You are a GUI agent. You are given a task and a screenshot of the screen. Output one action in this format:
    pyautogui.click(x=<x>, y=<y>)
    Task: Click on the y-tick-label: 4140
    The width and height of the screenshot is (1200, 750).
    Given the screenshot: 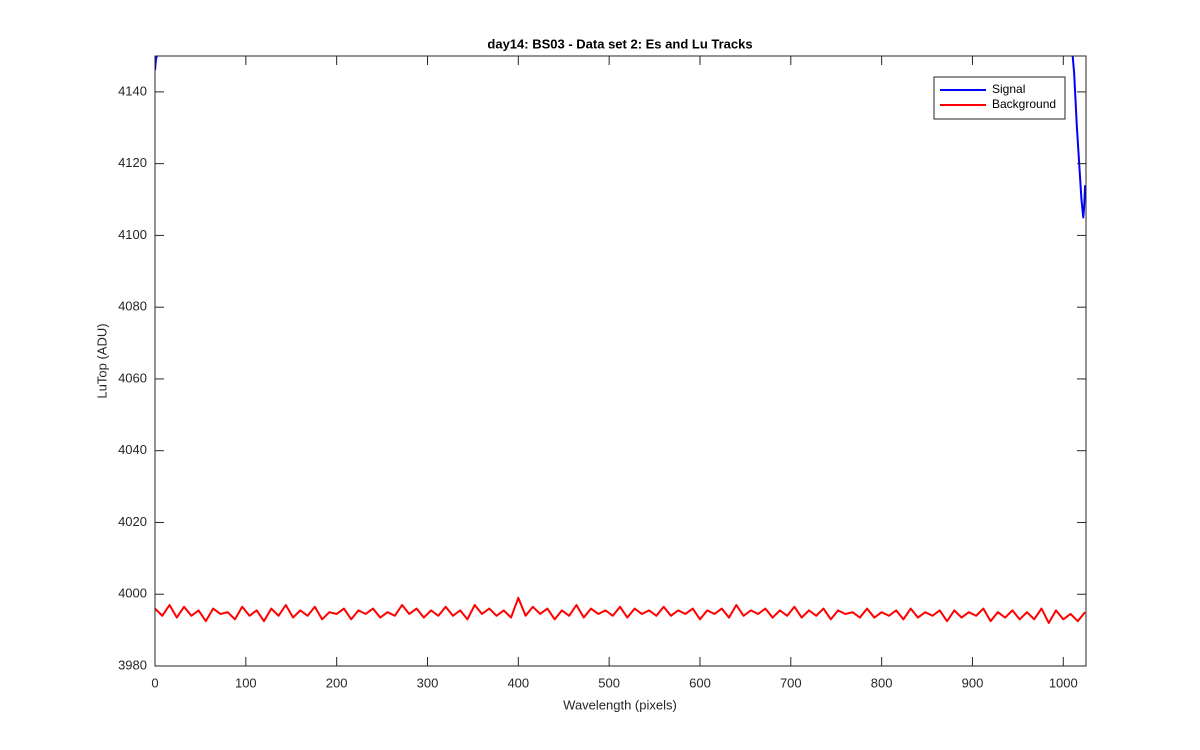 What is the action you would take?
    pyautogui.click(x=132, y=90)
    